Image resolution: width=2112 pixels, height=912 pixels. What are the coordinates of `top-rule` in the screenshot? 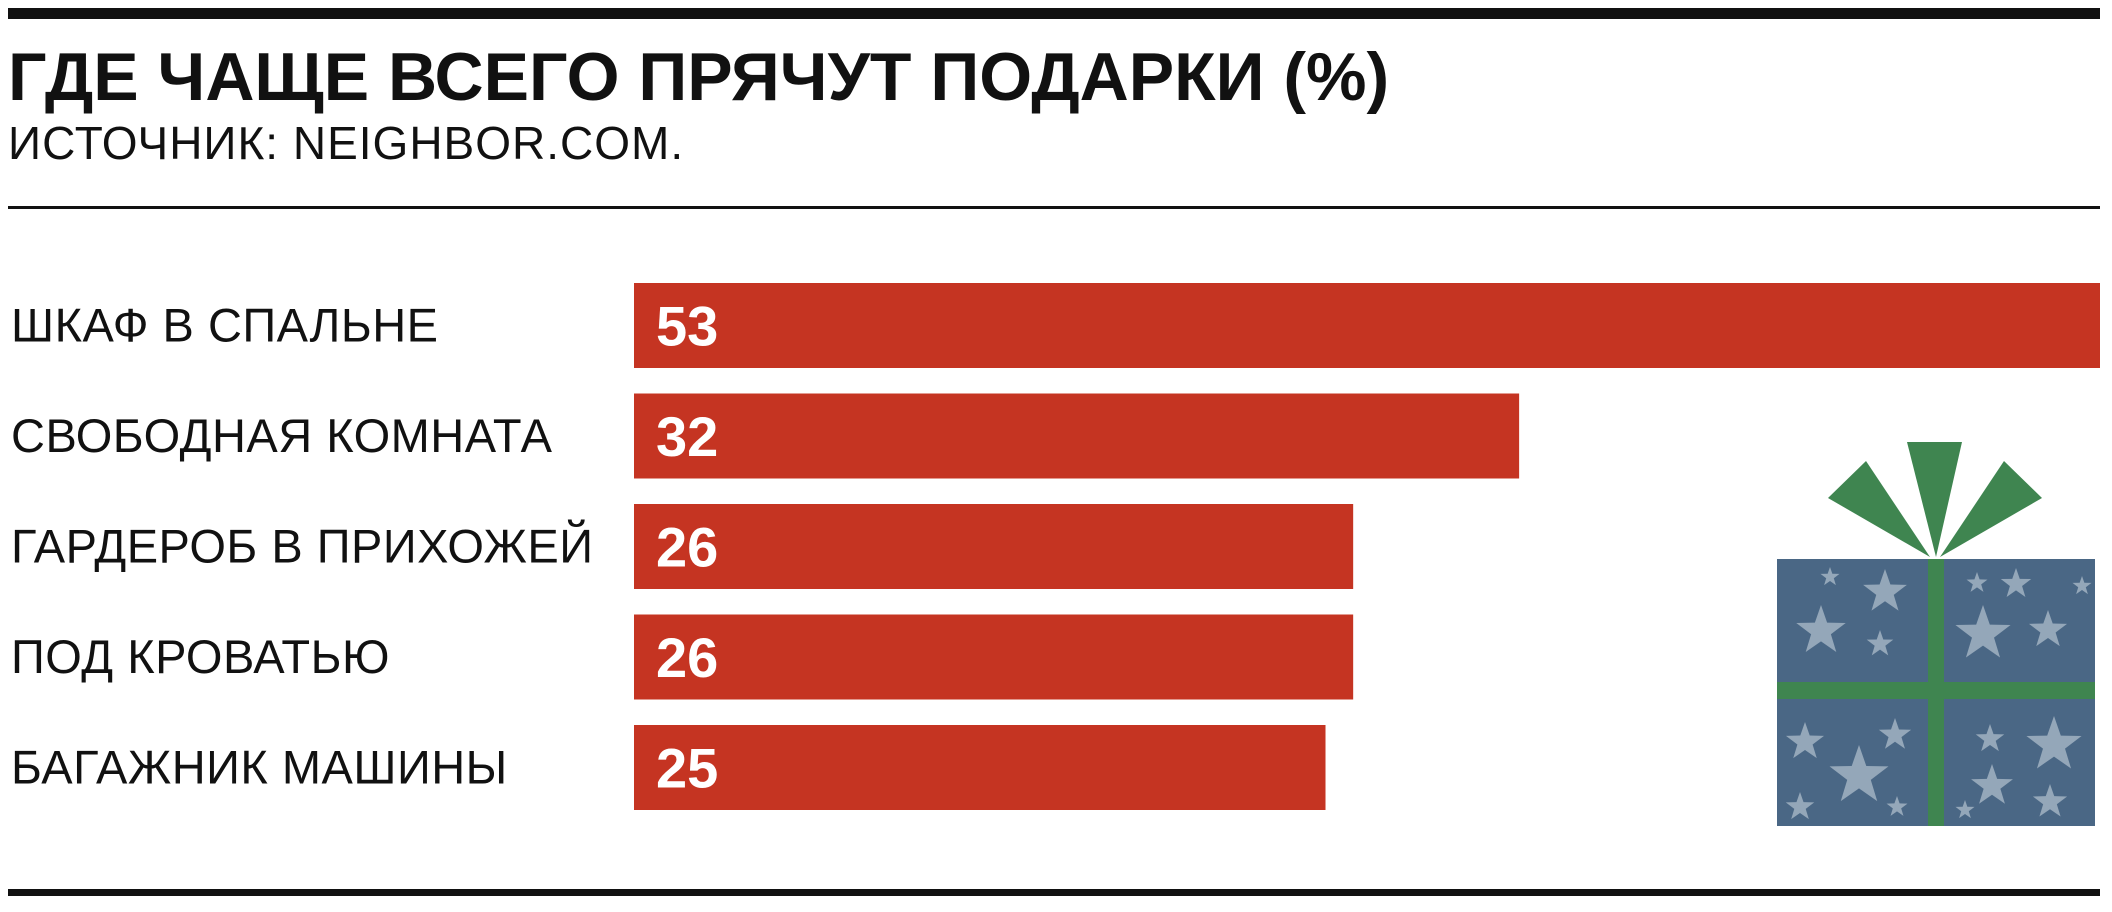 It's located at (1054, 13).